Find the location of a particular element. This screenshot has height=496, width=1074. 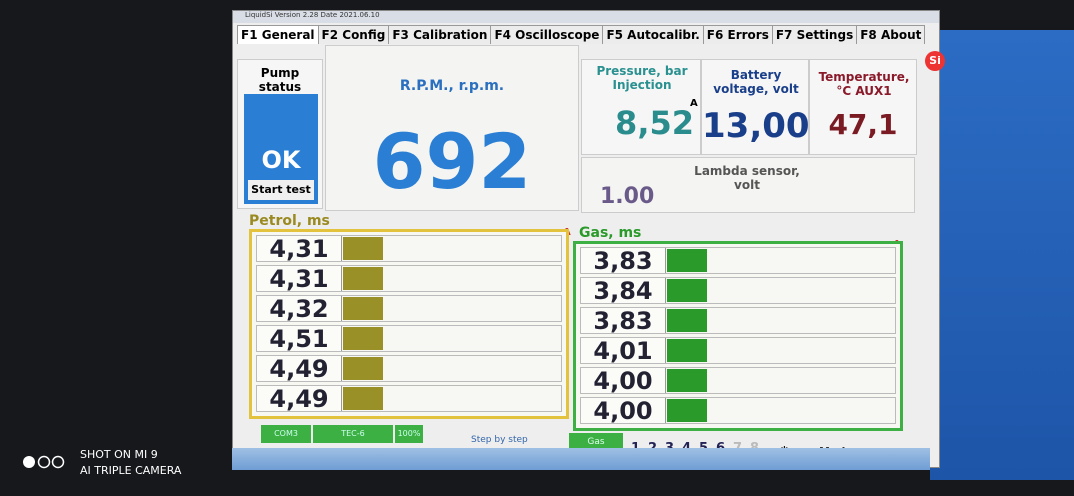

tab: F5 Autocalibr. is located at coordinates (653, 34).